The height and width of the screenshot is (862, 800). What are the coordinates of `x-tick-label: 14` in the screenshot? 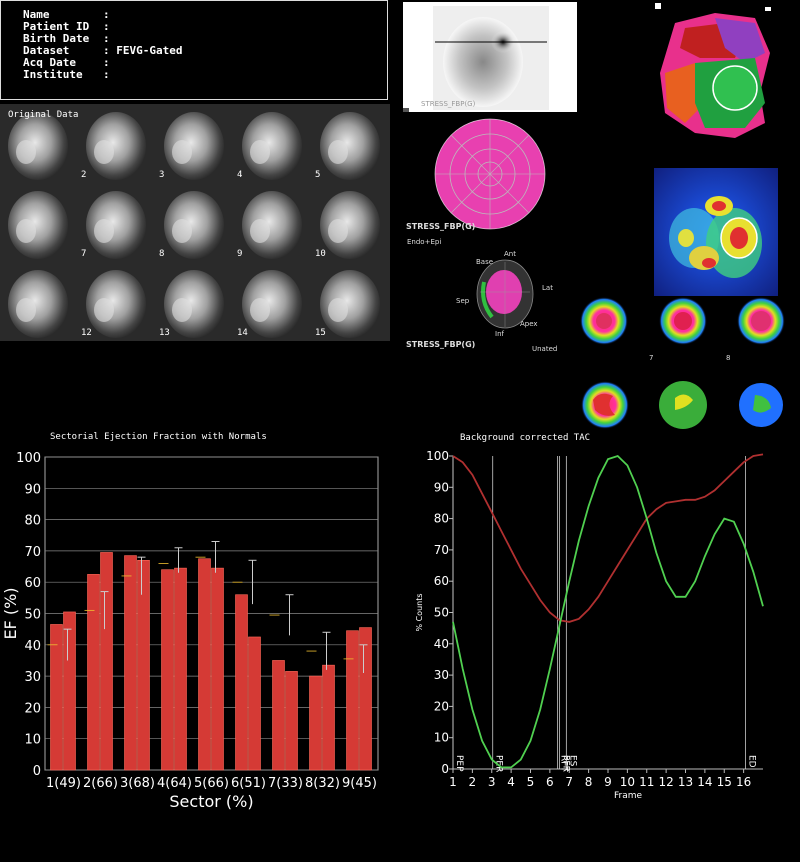 It's located at (704, 782).